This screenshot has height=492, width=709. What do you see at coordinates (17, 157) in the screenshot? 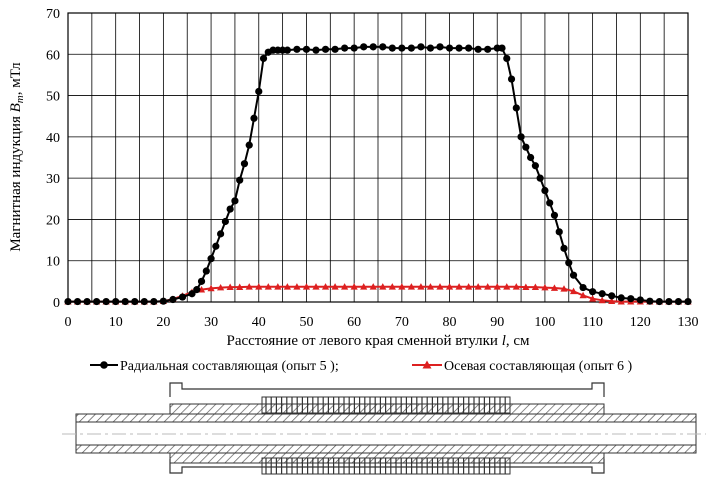
I see `y-axis-label: Магнитная индукция Bm, мТл` at bounding box center [17, 157].